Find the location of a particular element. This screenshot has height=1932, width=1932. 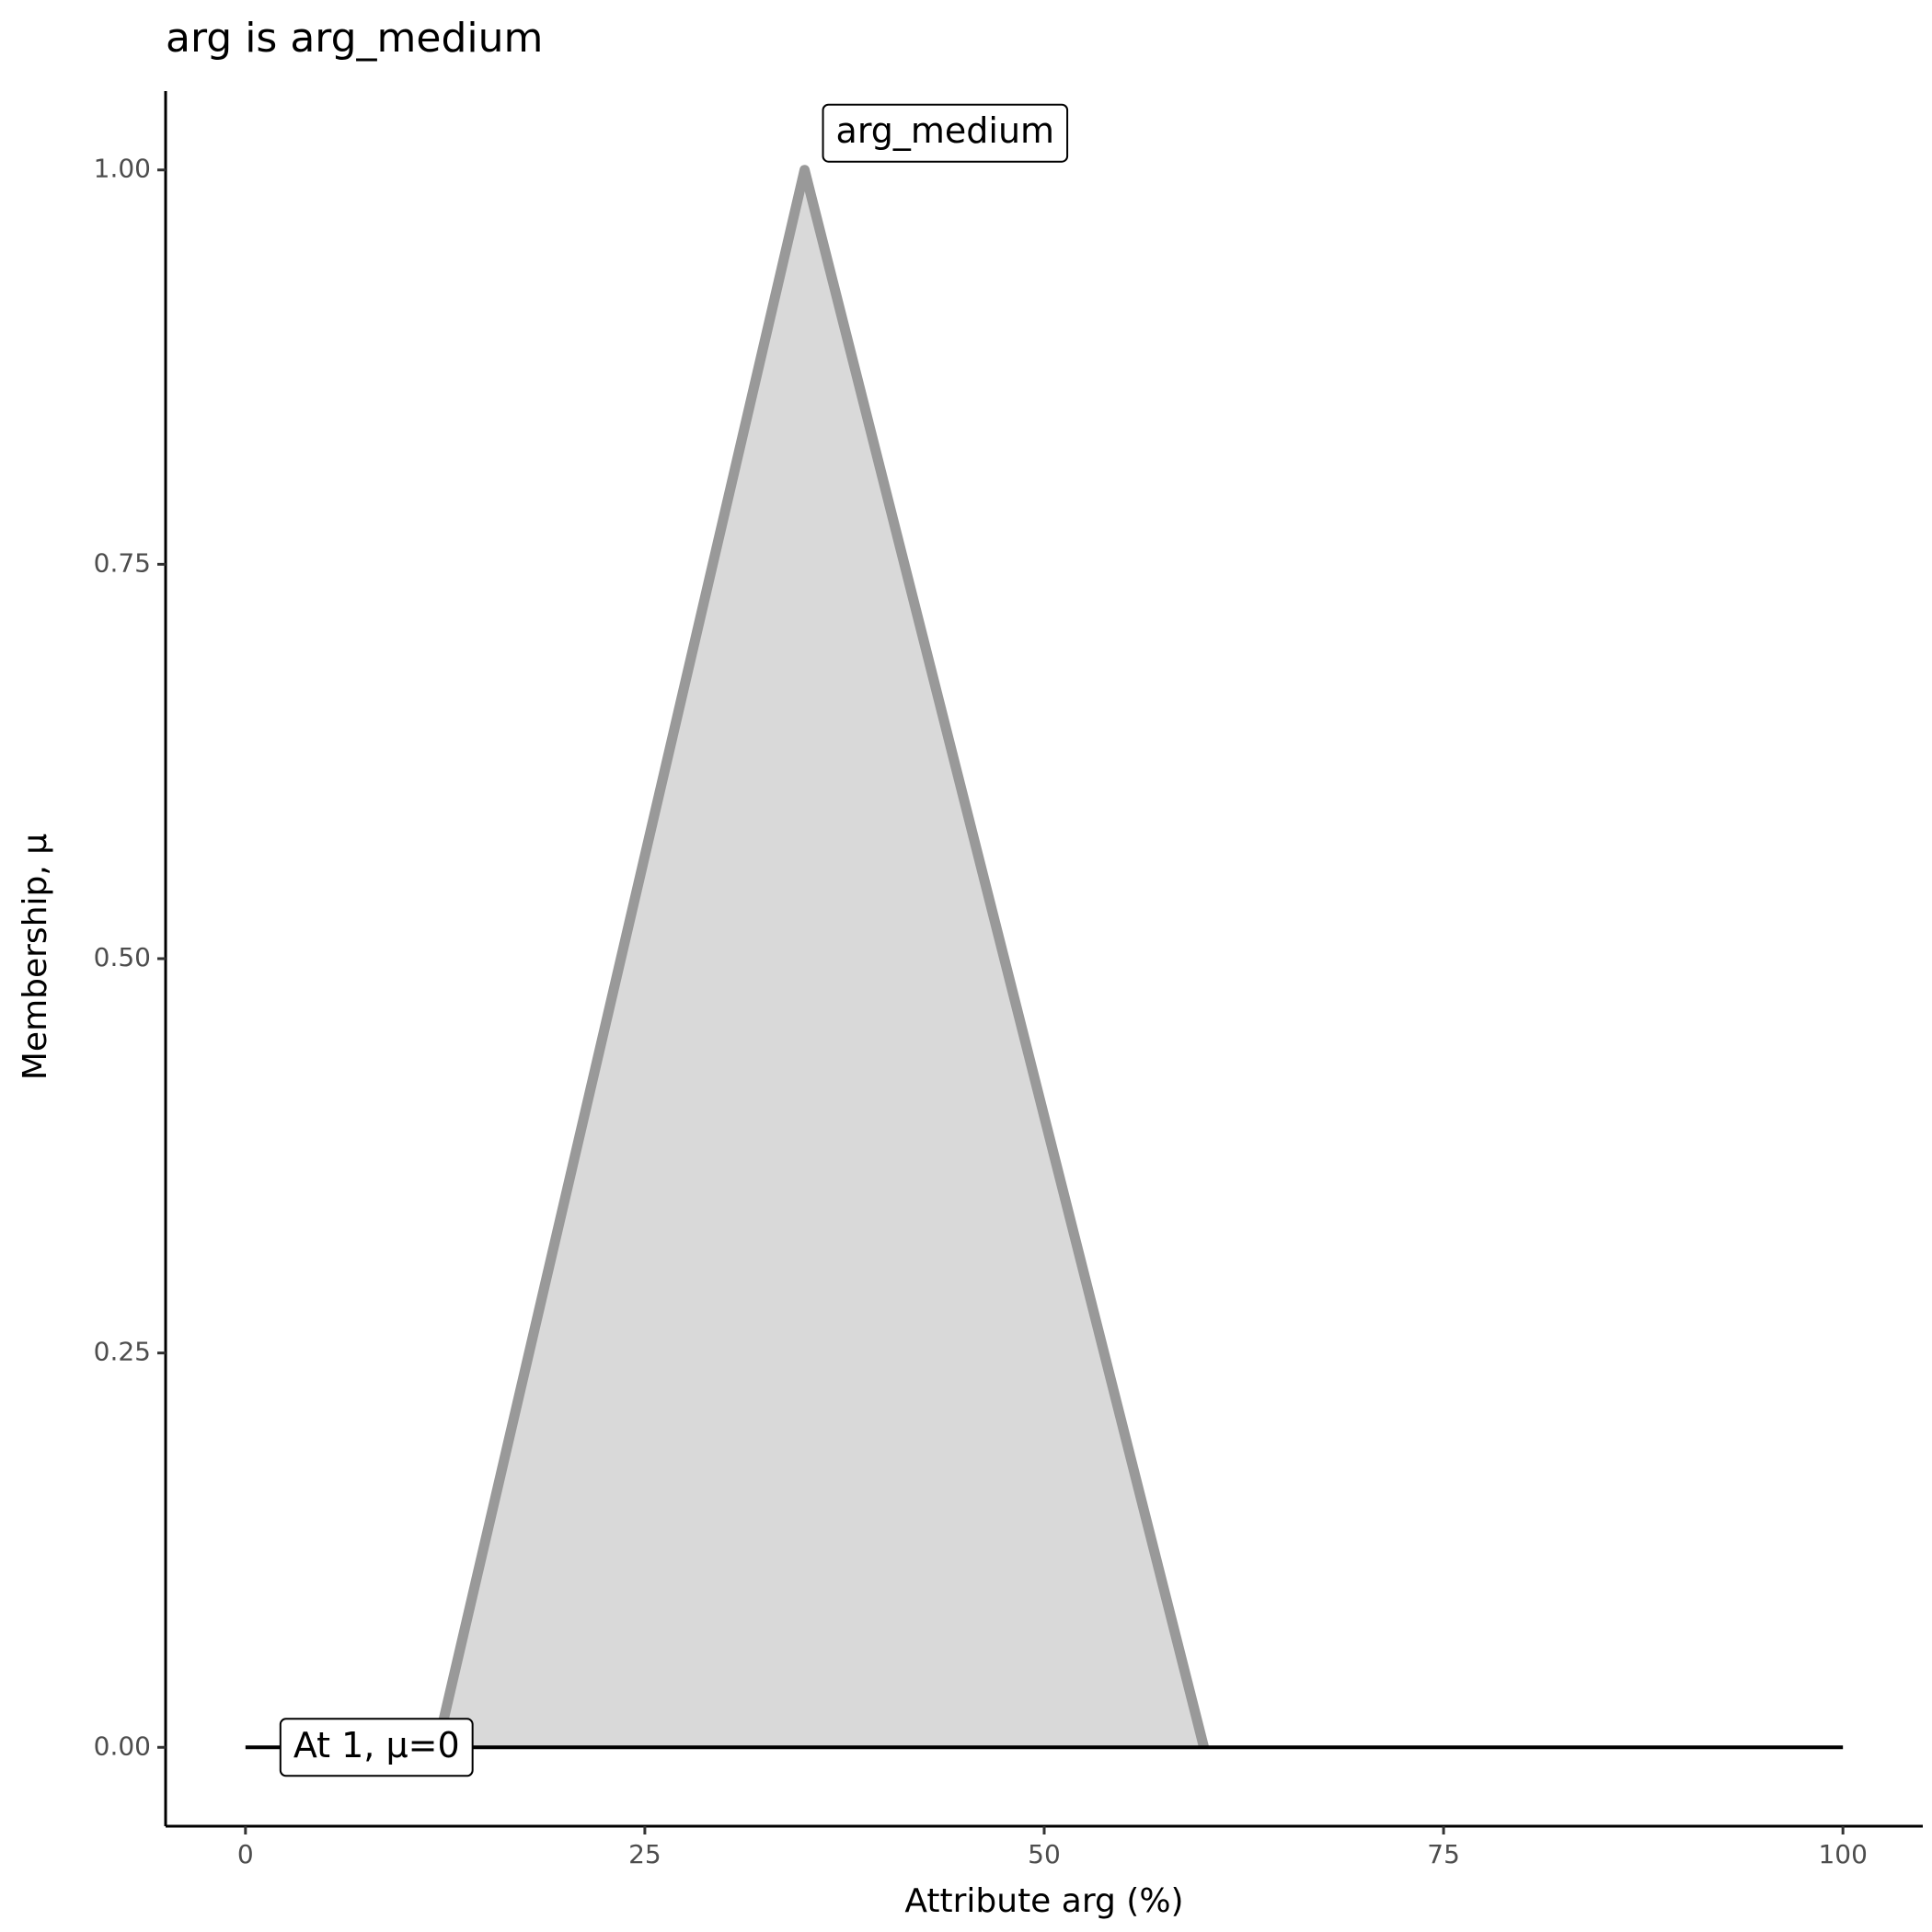

y-tick-label: 0.25 is located at coordinates (122, 1352).